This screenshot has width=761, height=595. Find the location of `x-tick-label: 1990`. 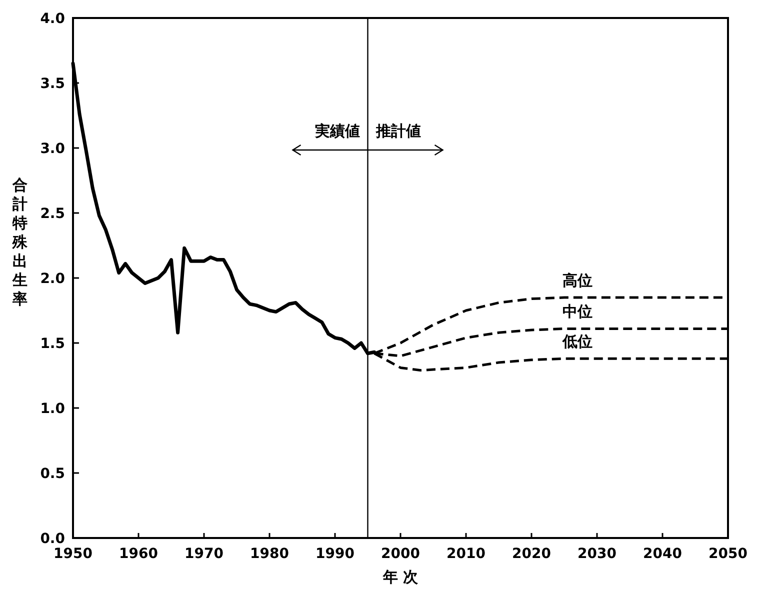

x-tick-label: 1990 is located at coordinates (335, 554).